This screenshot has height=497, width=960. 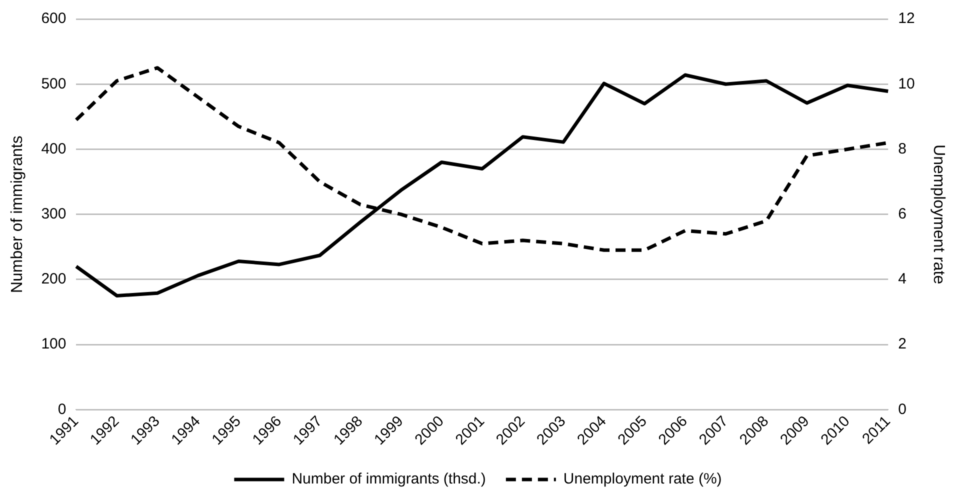 I want to click on legend-label: Unemployment rate (%), so click(x=642, y=479).